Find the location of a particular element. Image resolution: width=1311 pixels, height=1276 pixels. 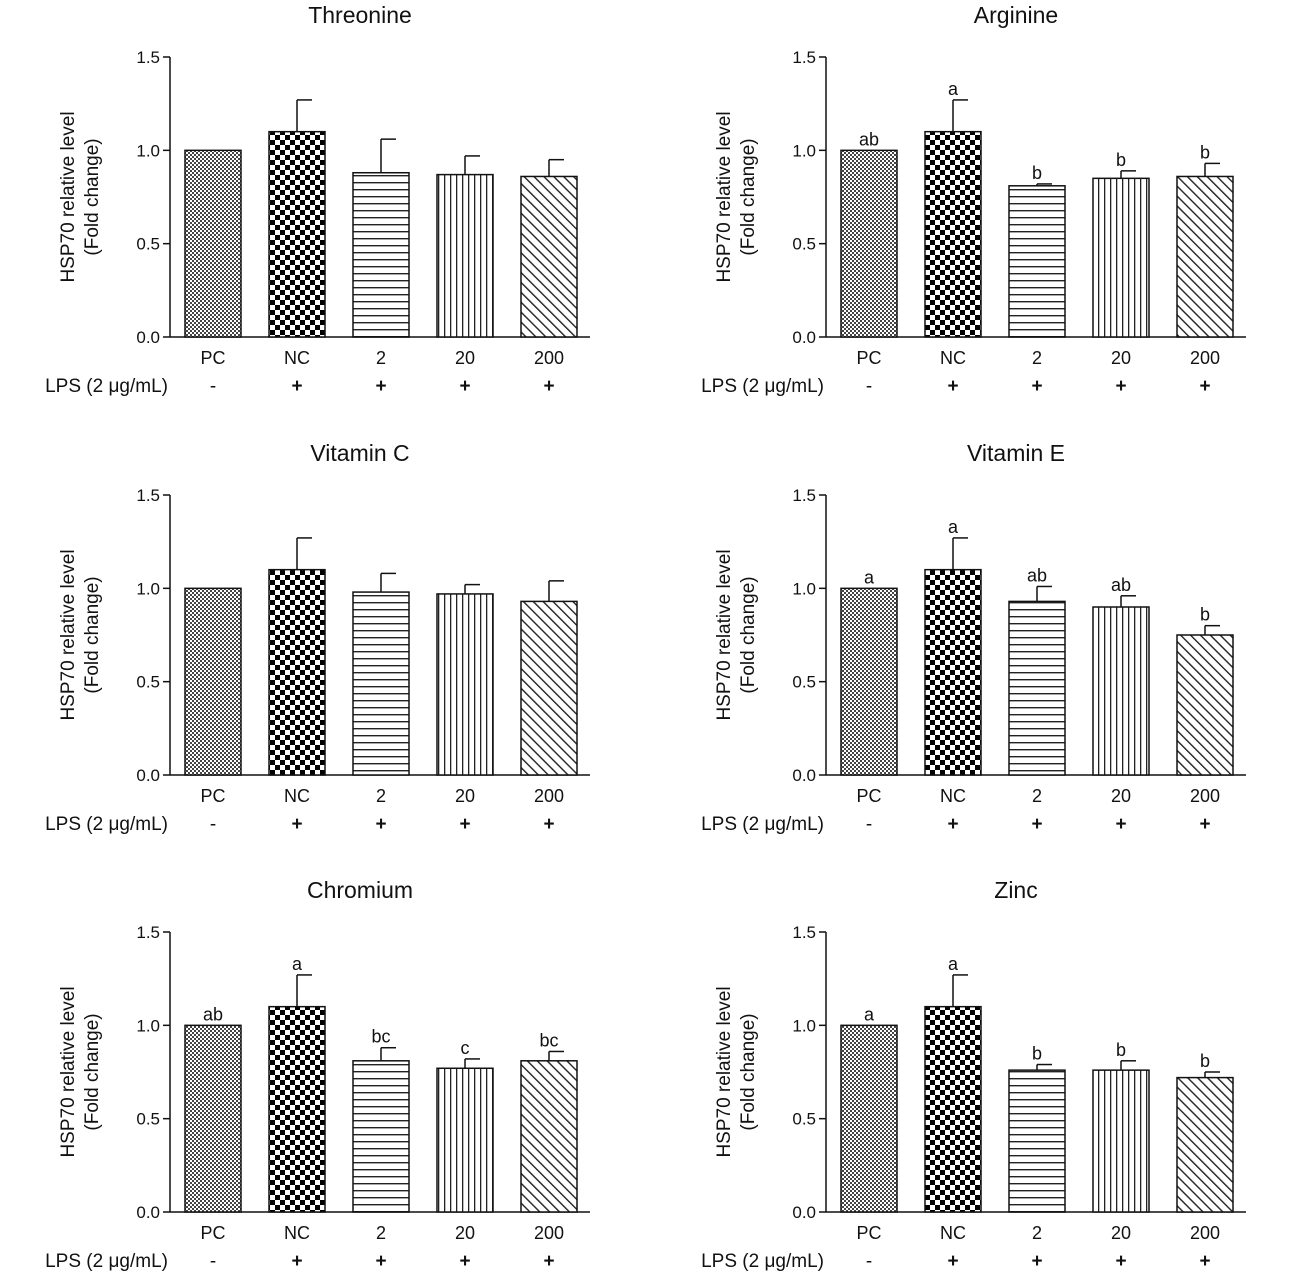

chart-title: Zinc is located at coordinates (1015, 890).